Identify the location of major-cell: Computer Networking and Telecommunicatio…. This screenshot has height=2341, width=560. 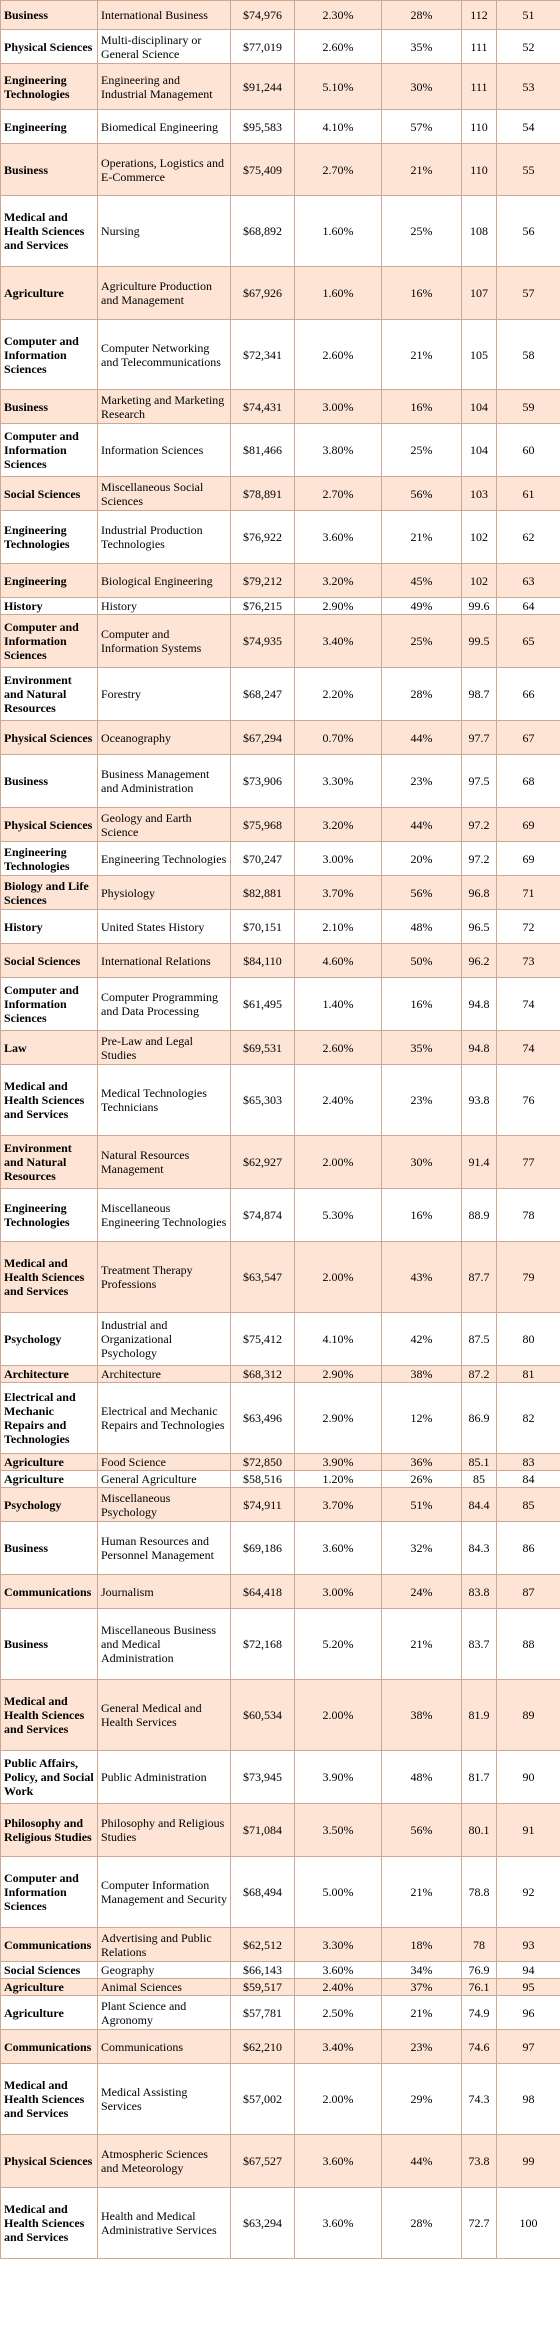
(164, 354).